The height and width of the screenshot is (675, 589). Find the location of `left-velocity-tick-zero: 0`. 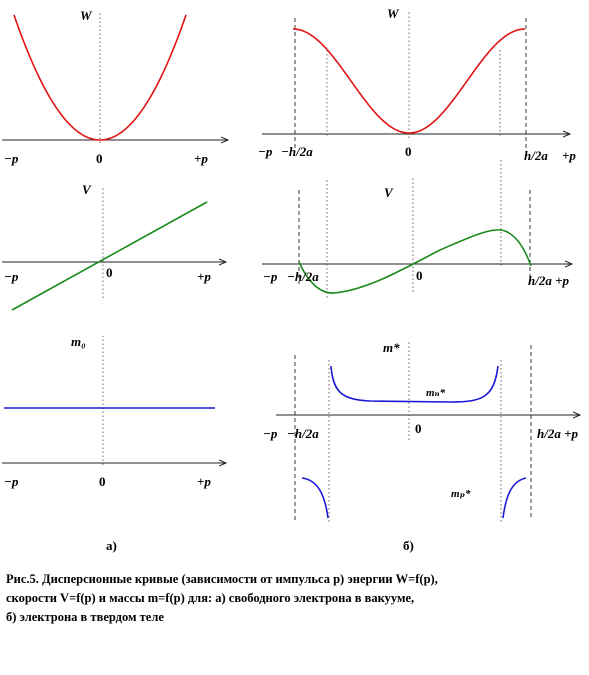

left-velocity-tick-zero: 0 is located at coordinates (109, 272).